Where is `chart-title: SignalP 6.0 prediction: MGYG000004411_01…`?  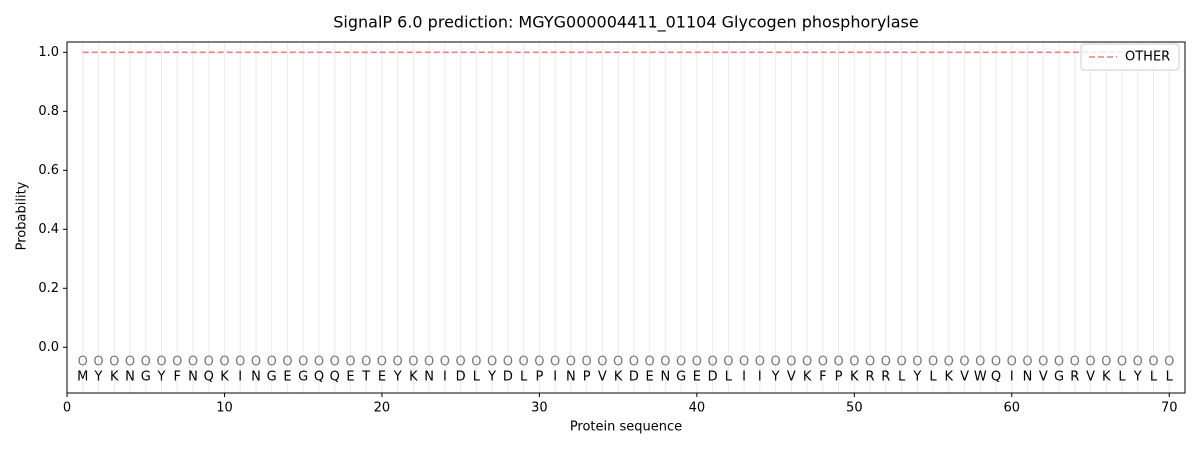
chart-title: SignalP 6.0 prediction: MGYG000004411_01… is located at coordinates (625, 23).